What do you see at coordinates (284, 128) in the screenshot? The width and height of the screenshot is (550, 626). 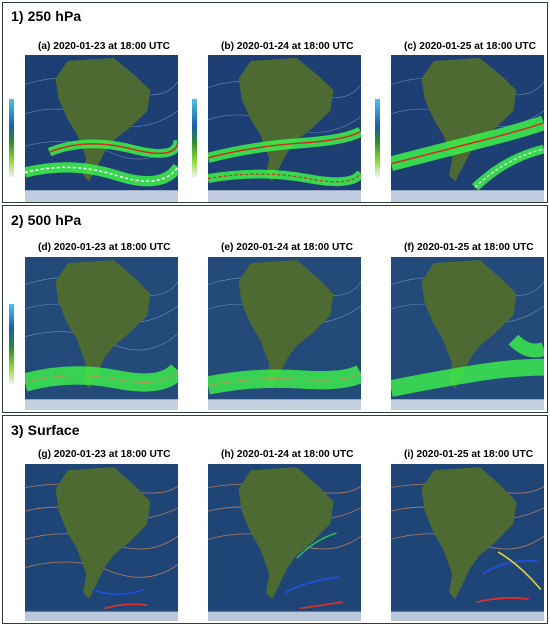 I see `map-panel-b` at bounding box center [284, 128].